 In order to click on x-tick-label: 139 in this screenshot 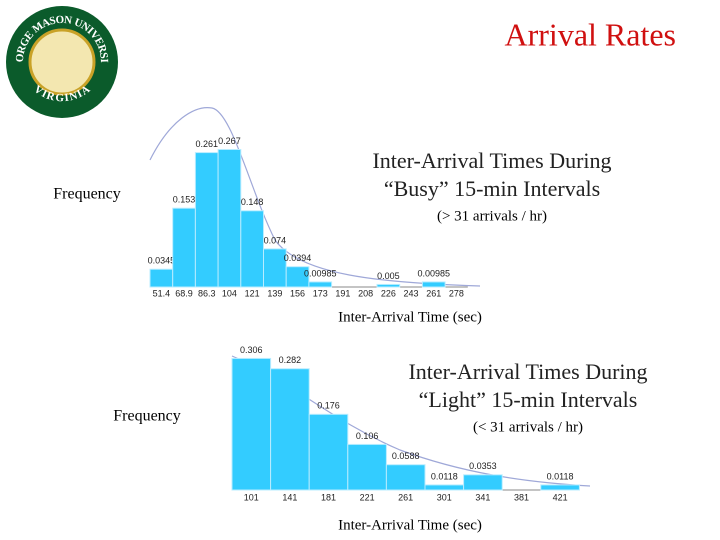, I will do `click(274, 293)`.